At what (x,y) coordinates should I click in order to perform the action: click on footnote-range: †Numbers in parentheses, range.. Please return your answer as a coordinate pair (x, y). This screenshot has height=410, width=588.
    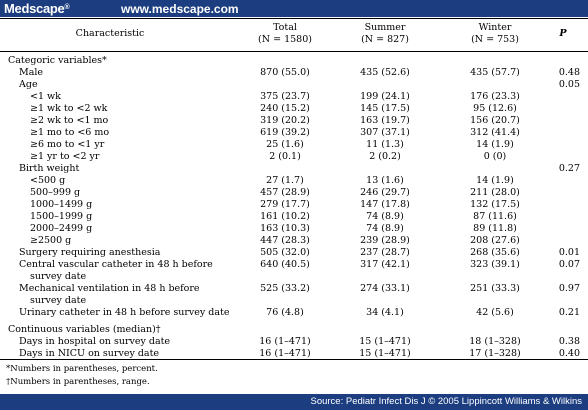
    Looking at the image, I should click on (78, 382).